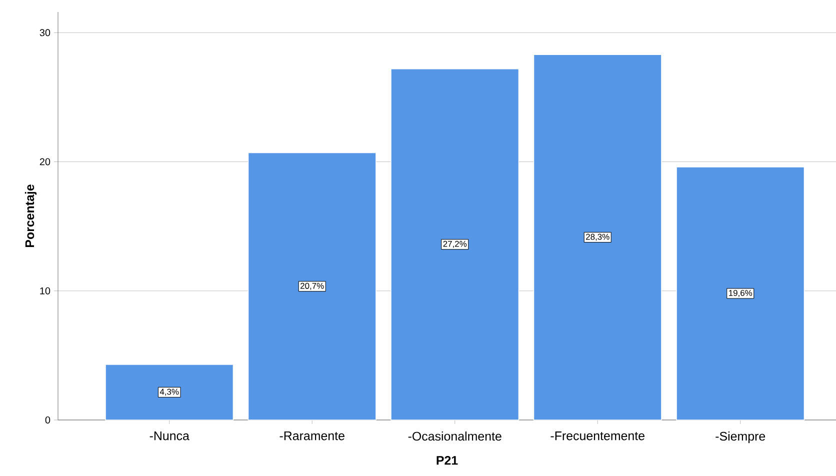 The width and height of the screenshot is (836, 476). I want to click on data-label: 28,3%, so click(598, 237).